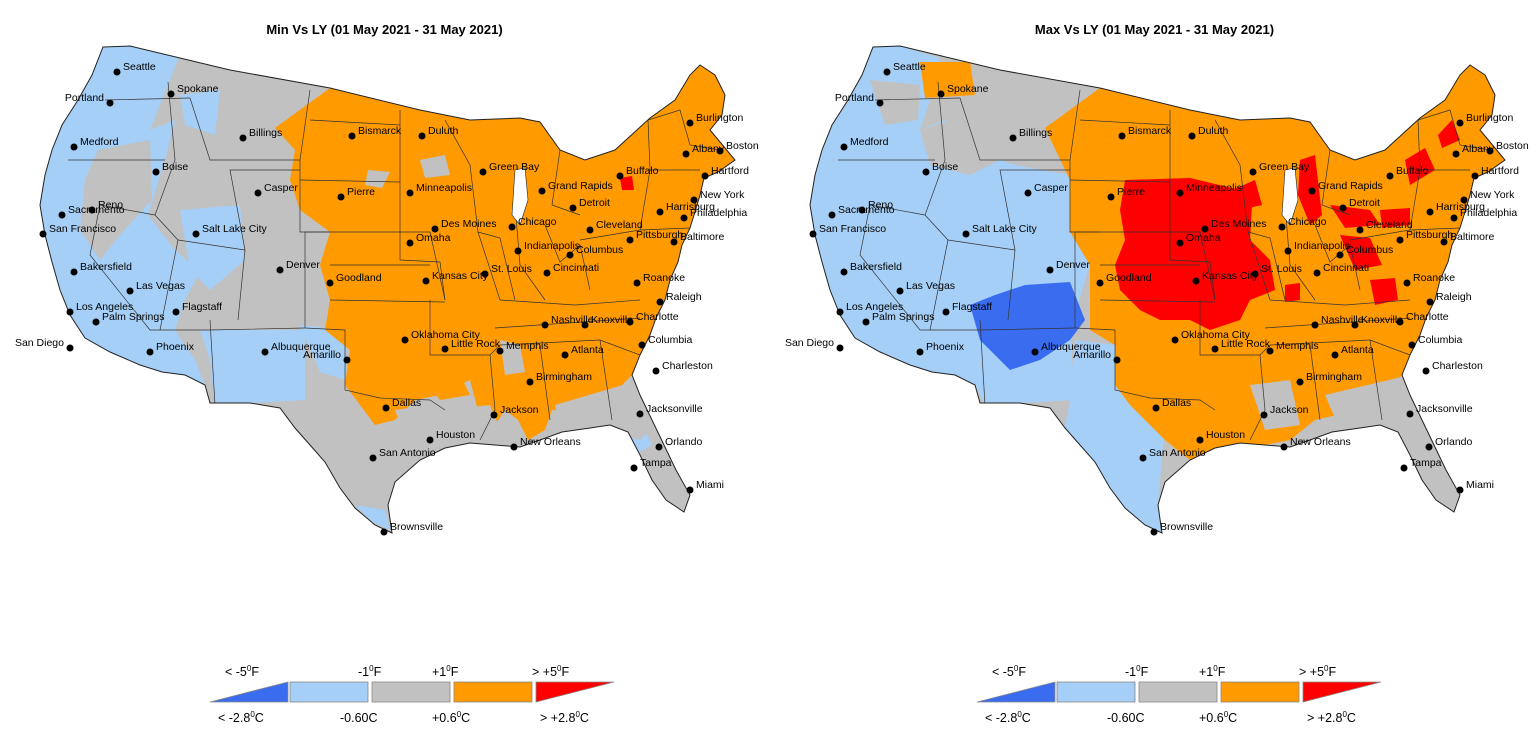 This screenshot has height=752, width=1539. I want to click on city-label: Duluth, so click(1213, 131).